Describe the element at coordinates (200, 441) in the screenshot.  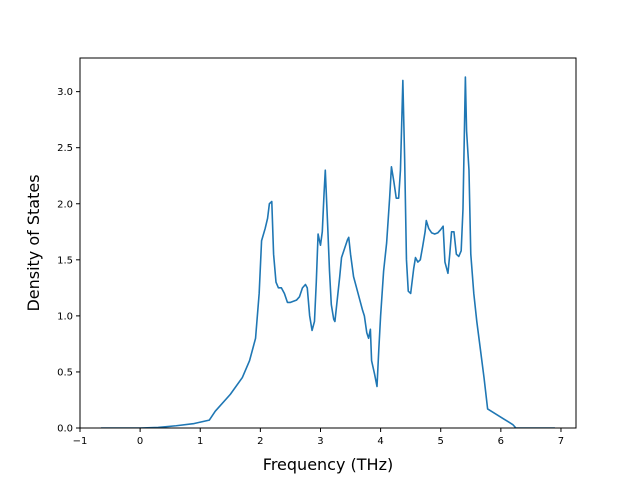
I see `x-tick-label: 1` at that location.